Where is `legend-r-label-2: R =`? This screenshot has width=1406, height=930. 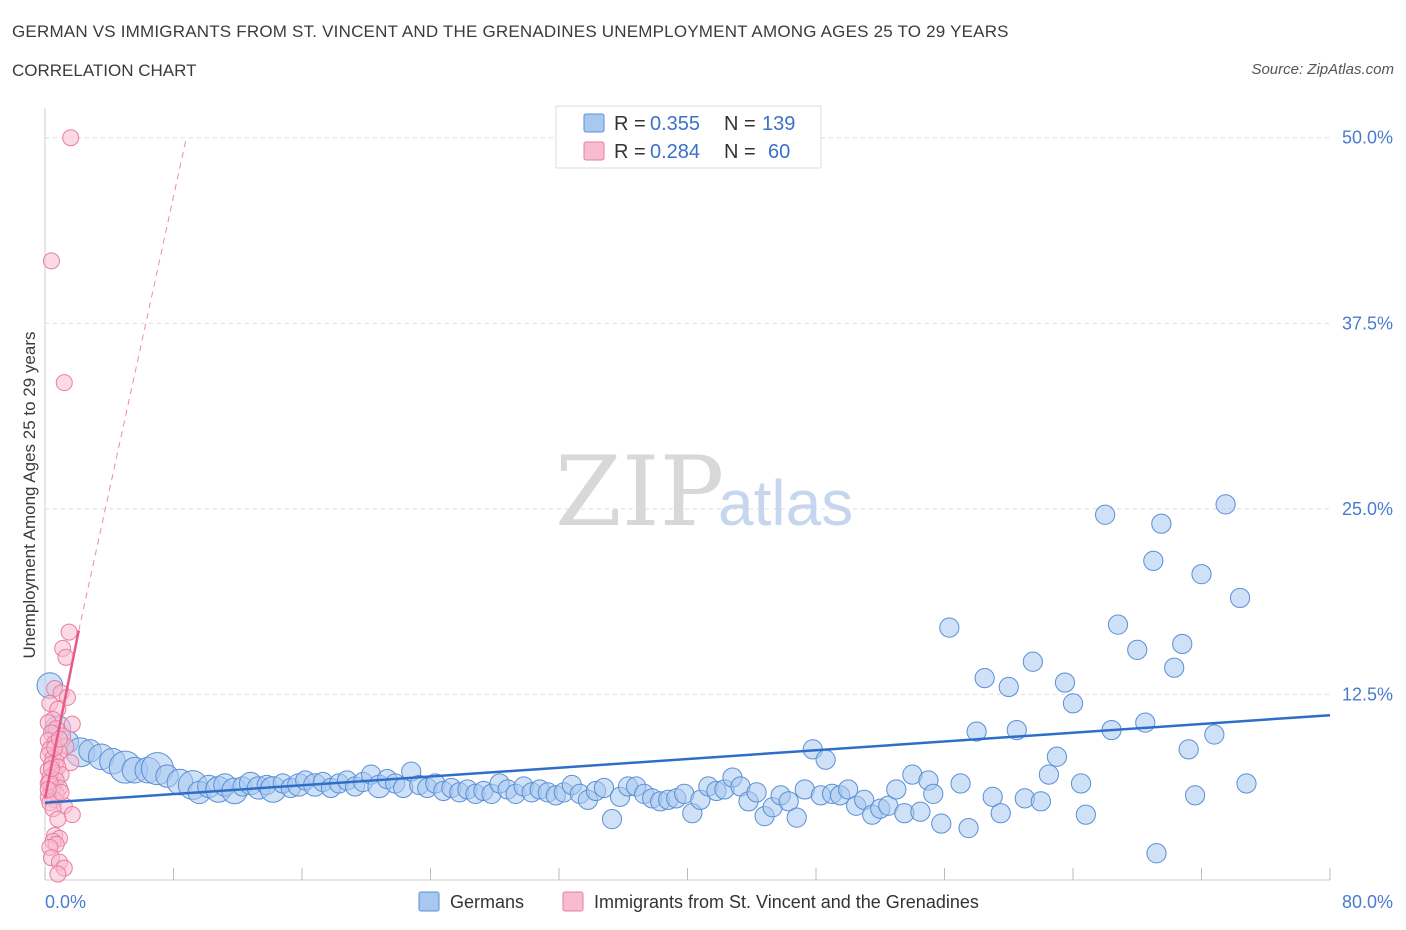
legend-r-label-2: R = is located at coordinates (630, 152).